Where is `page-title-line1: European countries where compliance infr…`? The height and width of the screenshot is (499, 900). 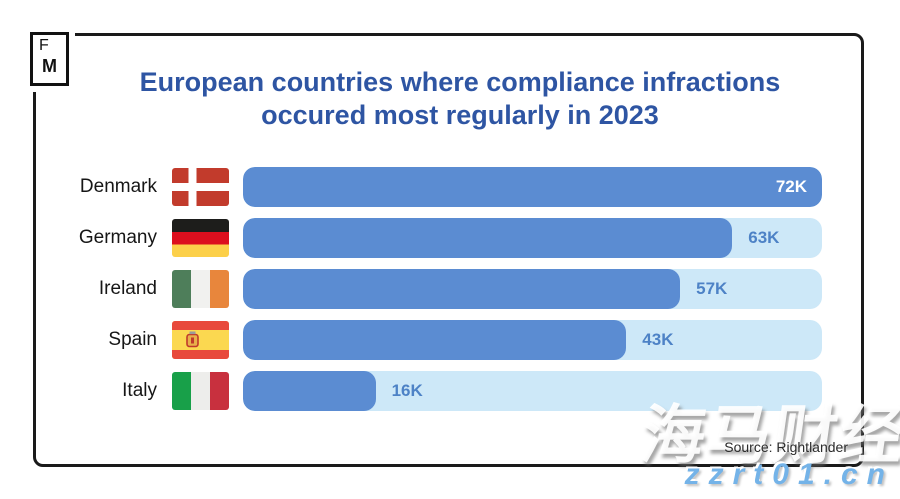
page-title-line1: European countries where compliance infr… is located at coordinates (460, 82).